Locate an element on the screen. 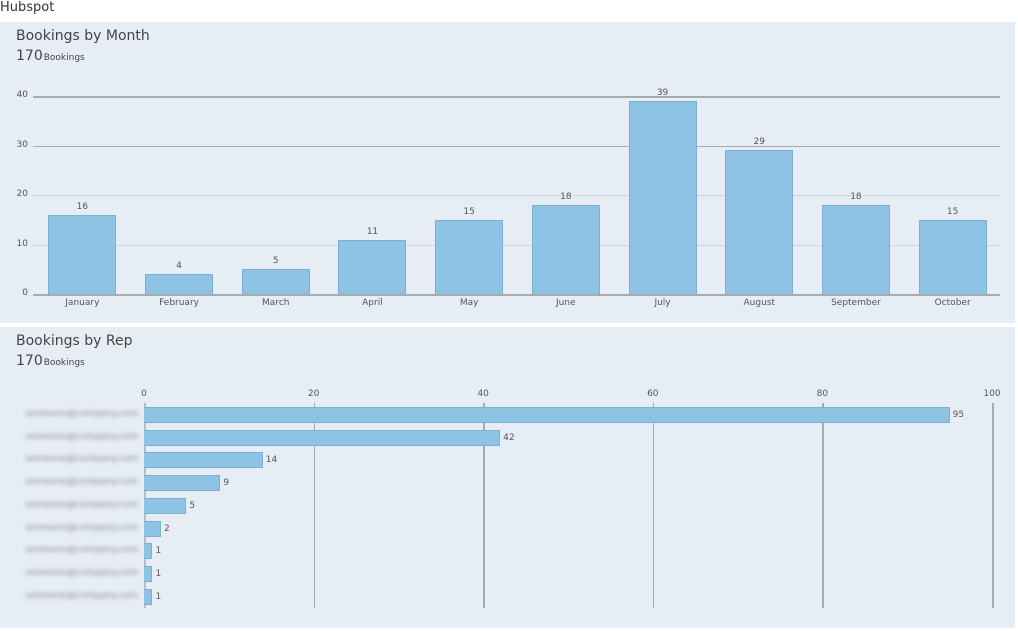  bar-value-label: 39 is located at coordinates (662, 92).